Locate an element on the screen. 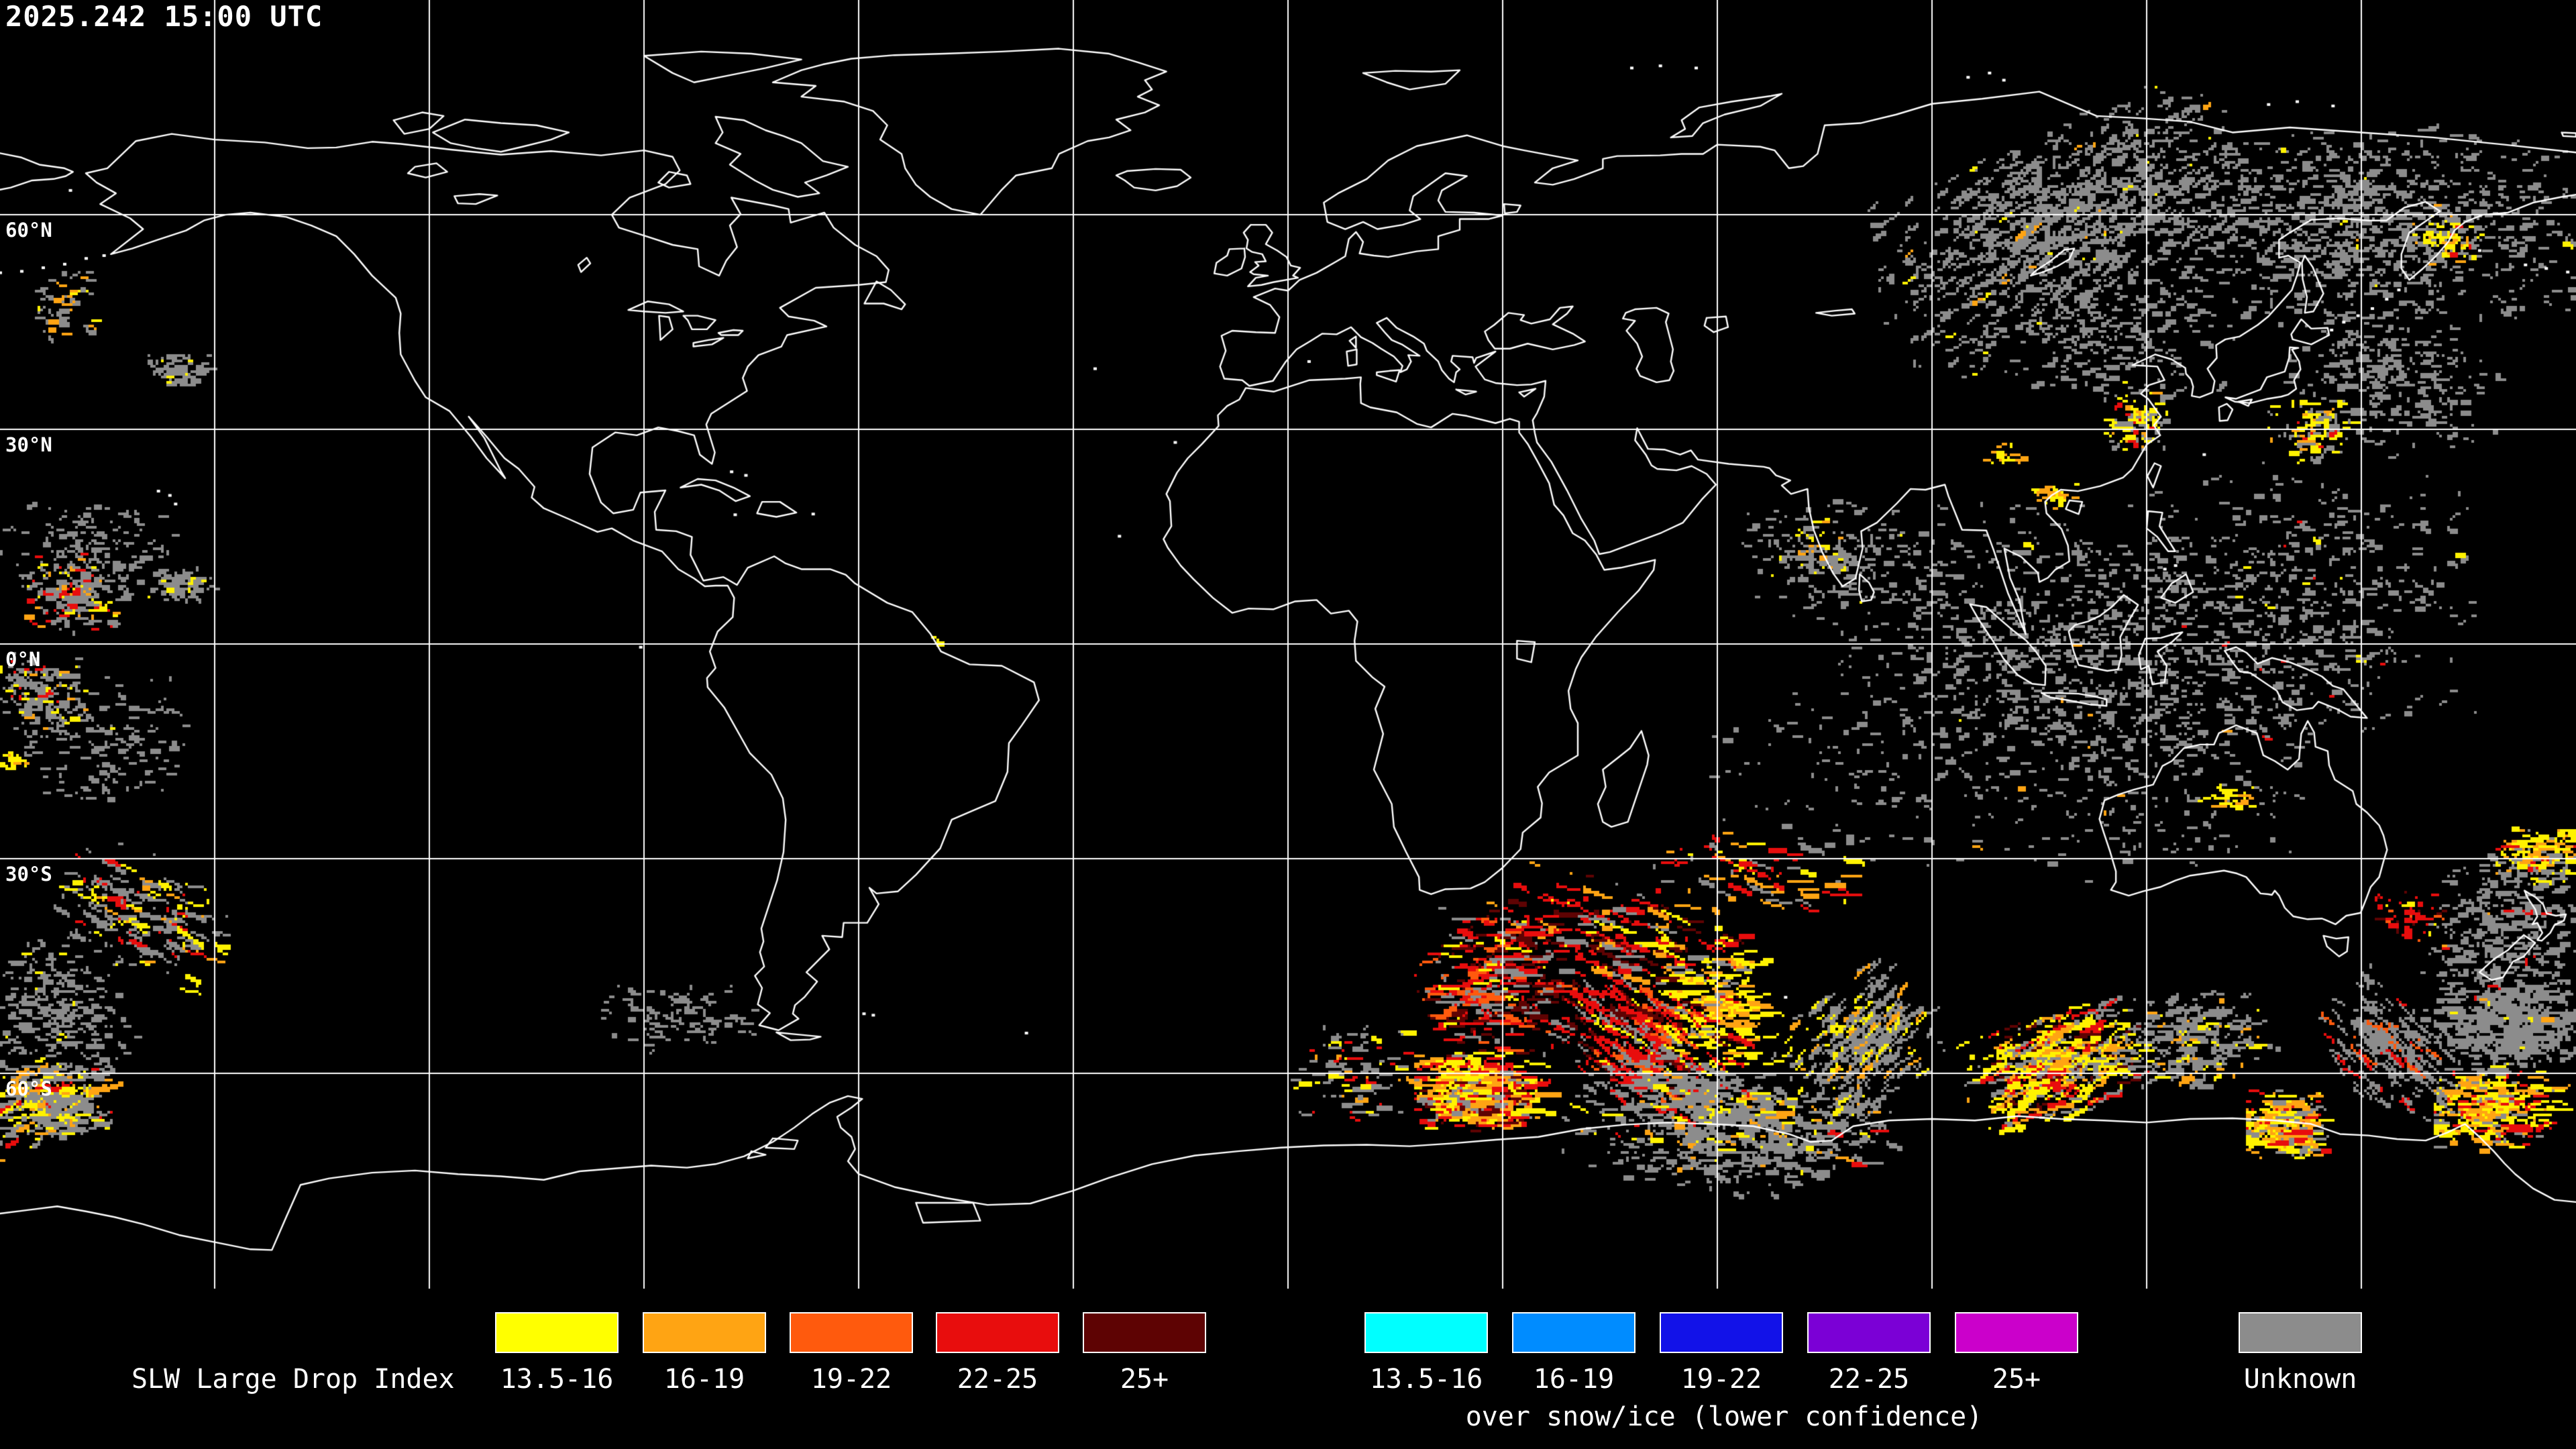 This screenshot has height=1449, width=2576. lat-label-30n: 30°N is located at coordinates (28, 444).